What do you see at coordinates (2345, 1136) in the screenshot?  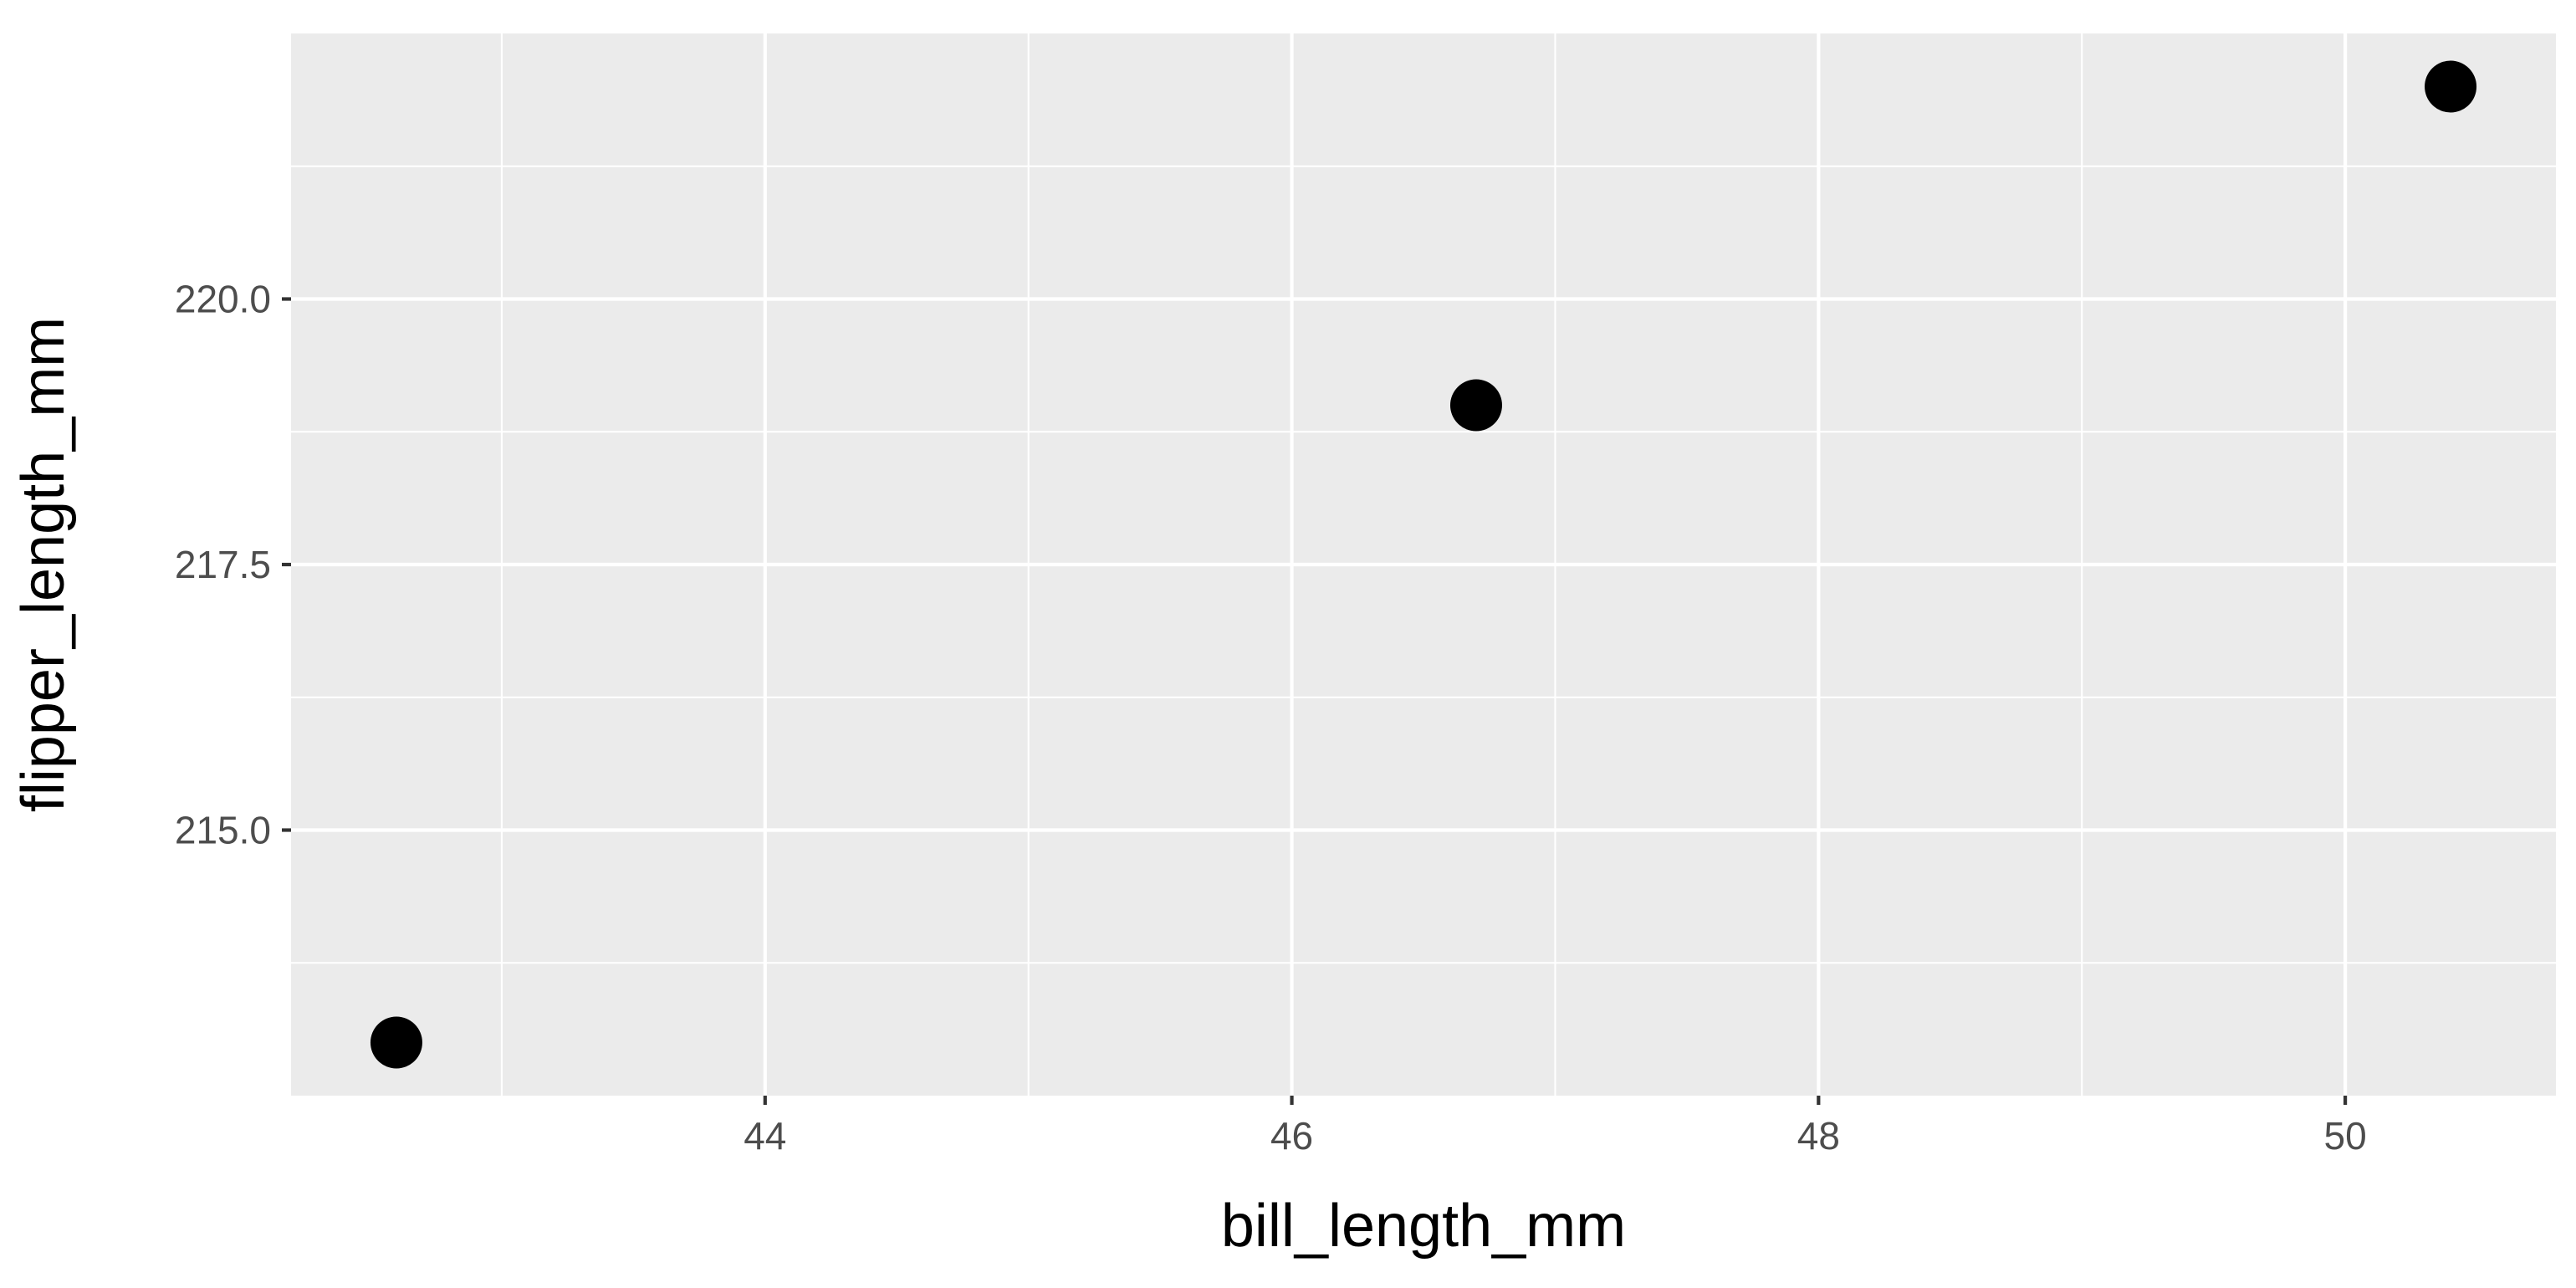 I see `x-tick-label: 50` at bounding box center [2345, 1136].